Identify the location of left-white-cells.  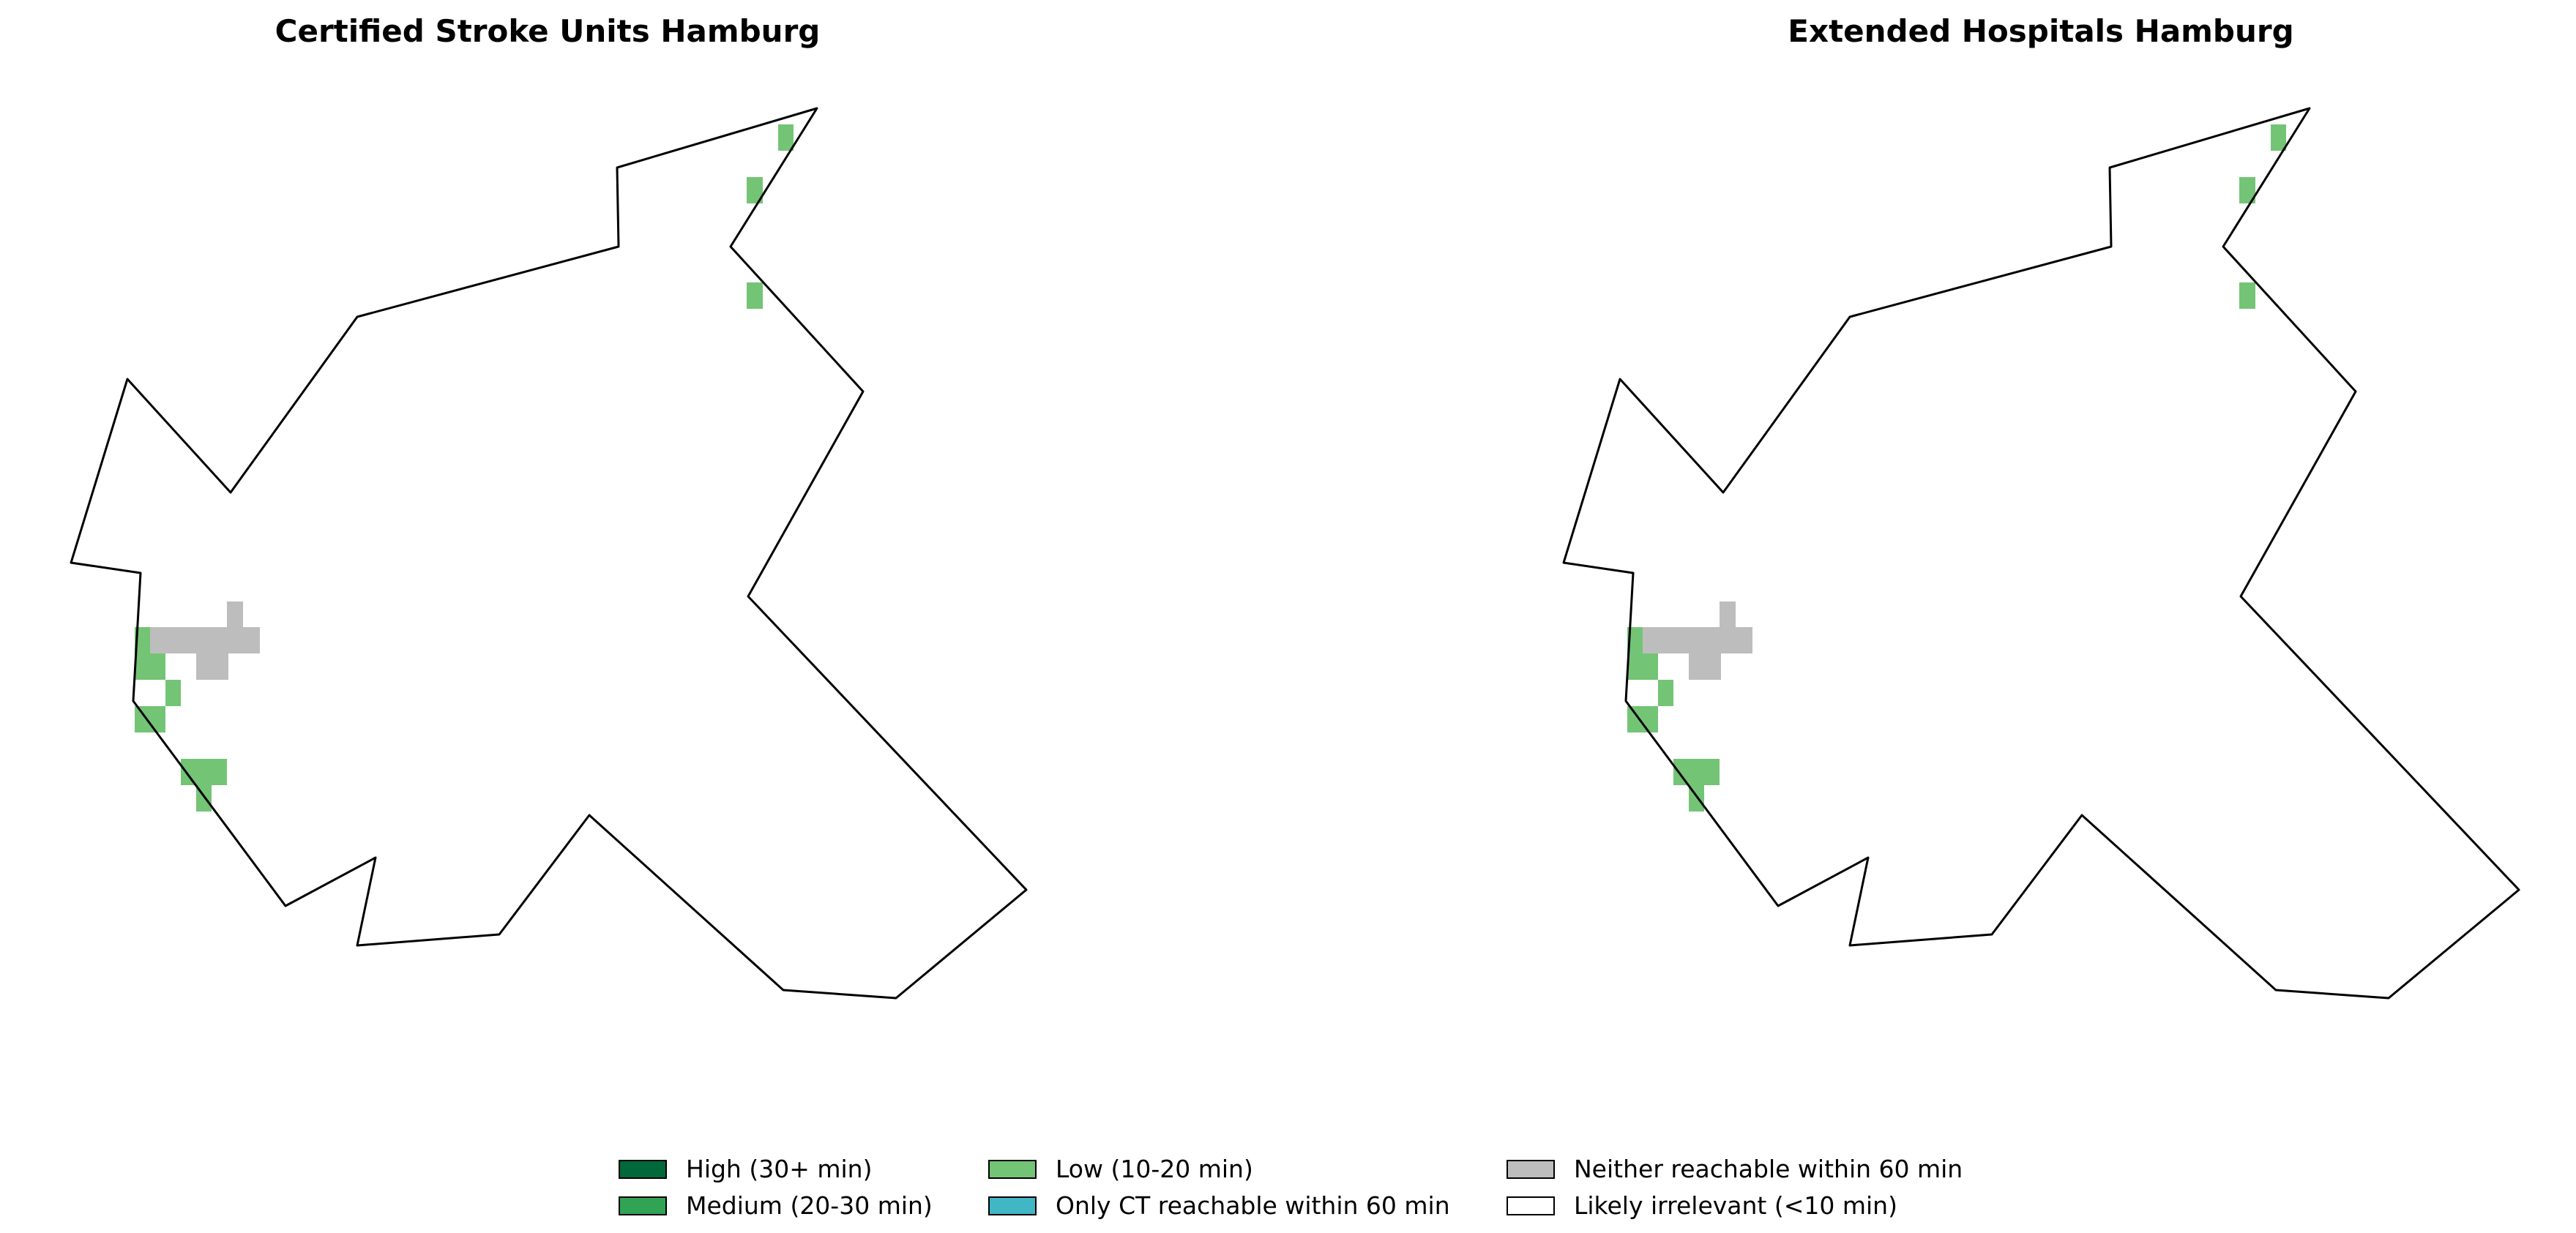
(150, 693).